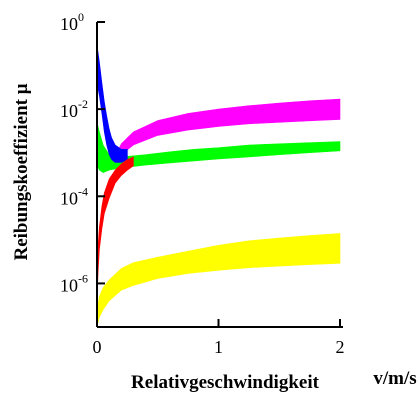  Describe the element at coordinates (21, 171) in the screenshot. I see `y-axis-label: Reibungskoeffizient μ` at that location.